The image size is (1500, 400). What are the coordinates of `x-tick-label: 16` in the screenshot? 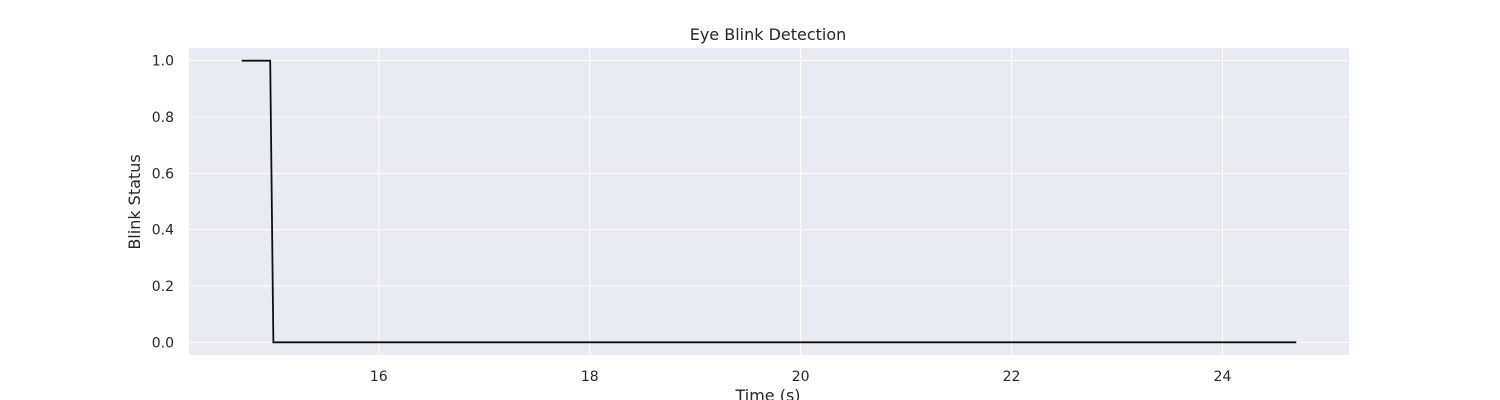 It's located at (379, 377).